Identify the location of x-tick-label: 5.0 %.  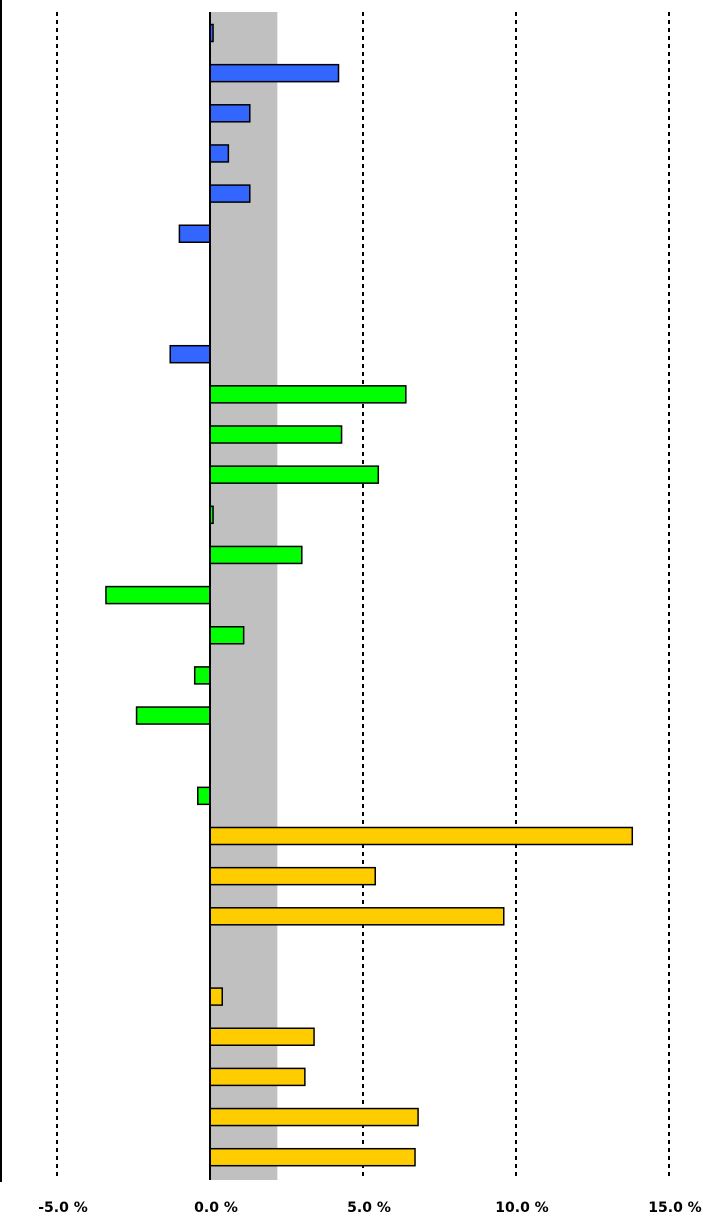
(369, 1208).